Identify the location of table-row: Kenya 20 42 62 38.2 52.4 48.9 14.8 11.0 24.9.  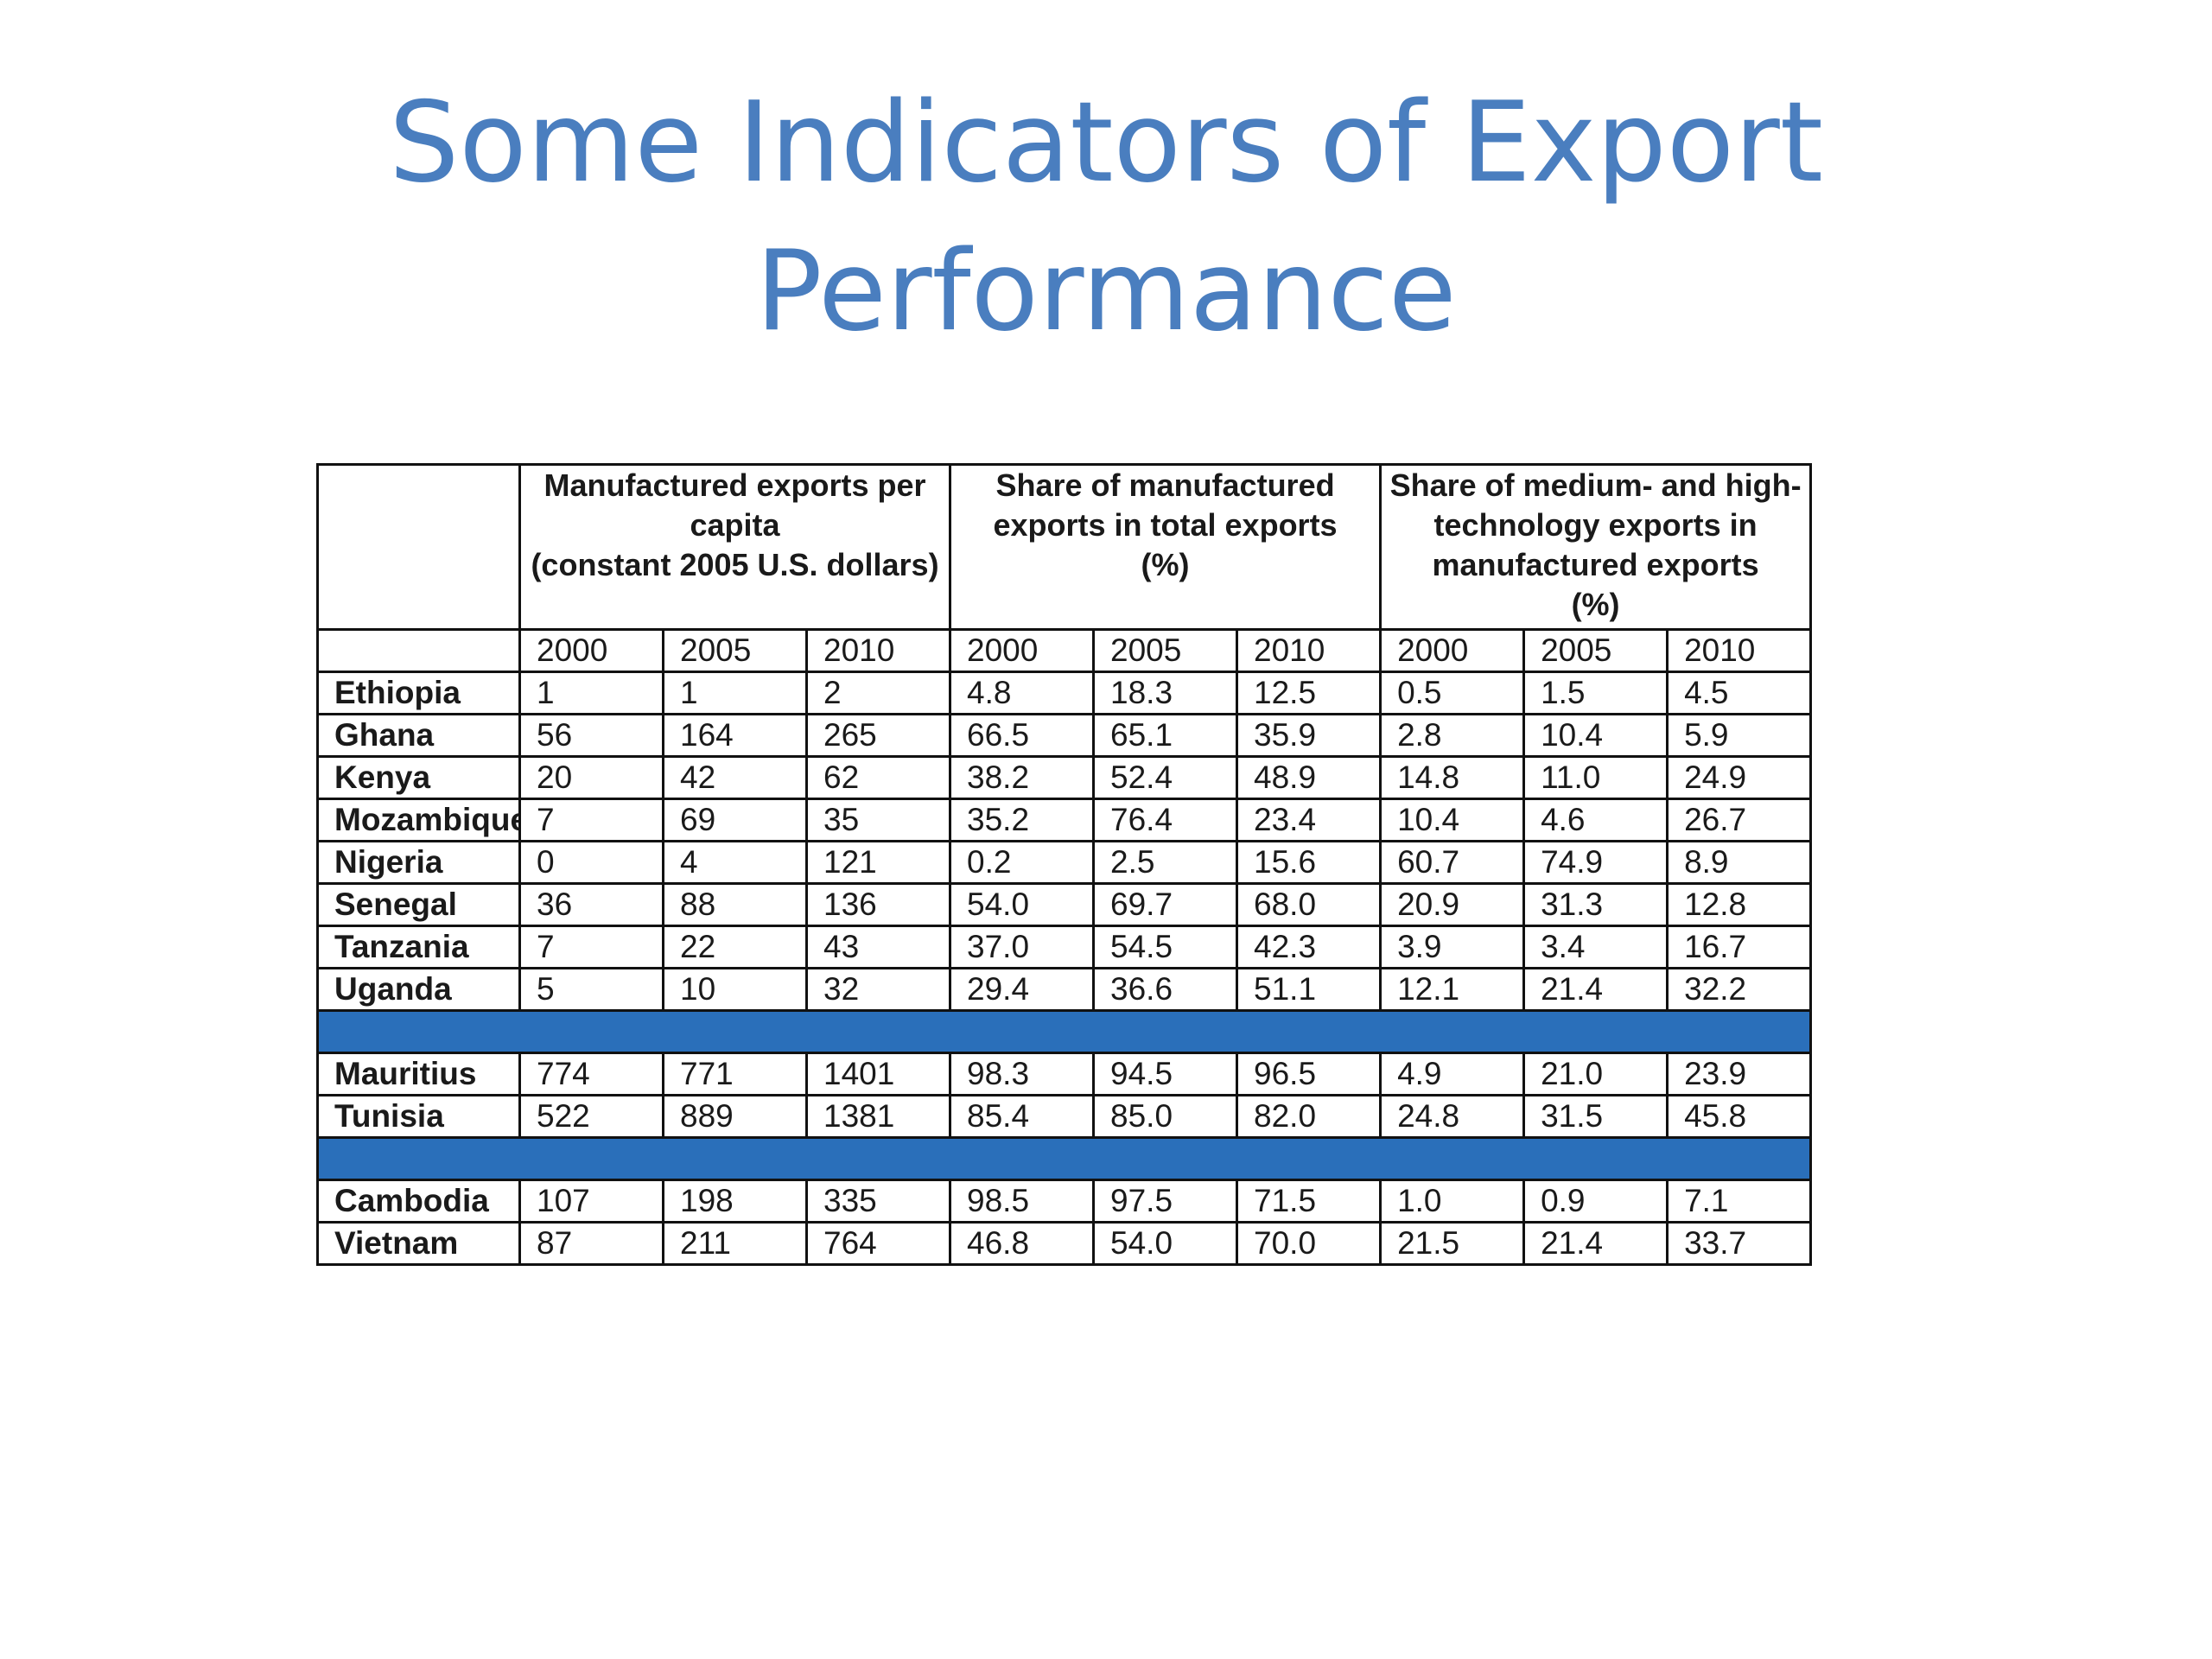
(1064, 777).